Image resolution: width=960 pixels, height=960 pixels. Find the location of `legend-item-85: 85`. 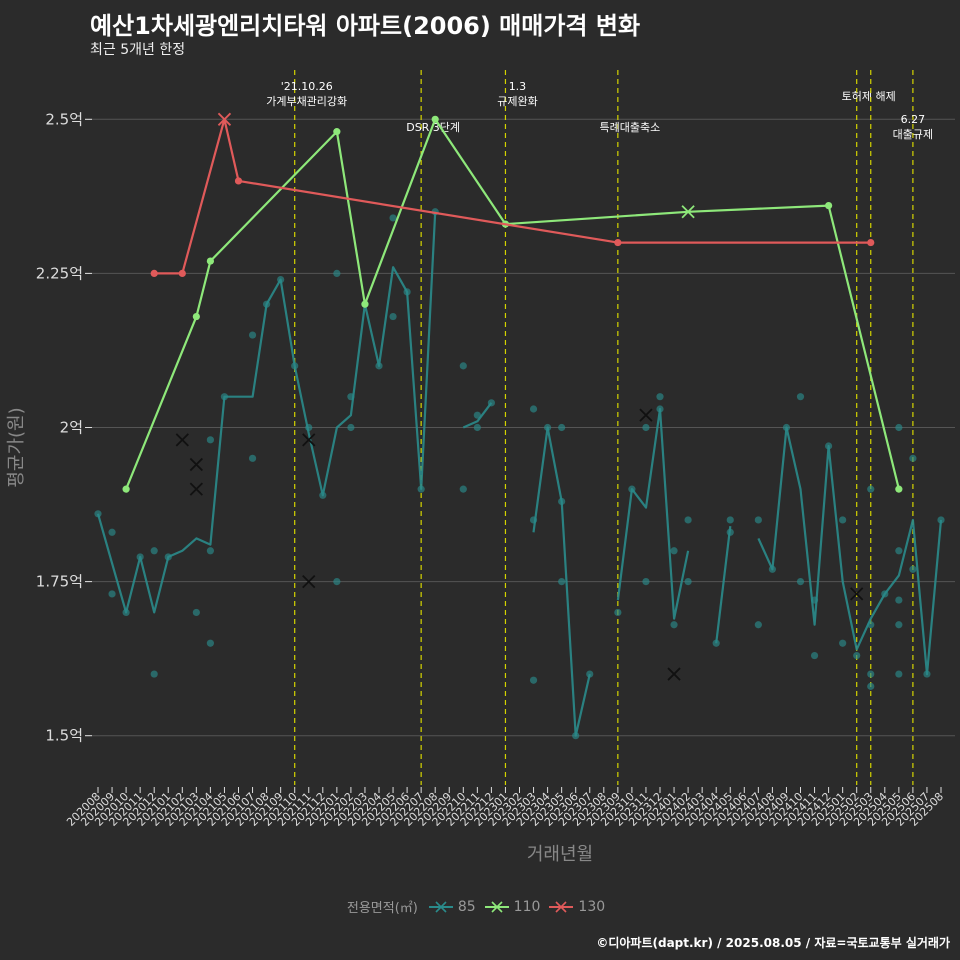

legend-item-85: 85 is located at coordinates (452, 907).